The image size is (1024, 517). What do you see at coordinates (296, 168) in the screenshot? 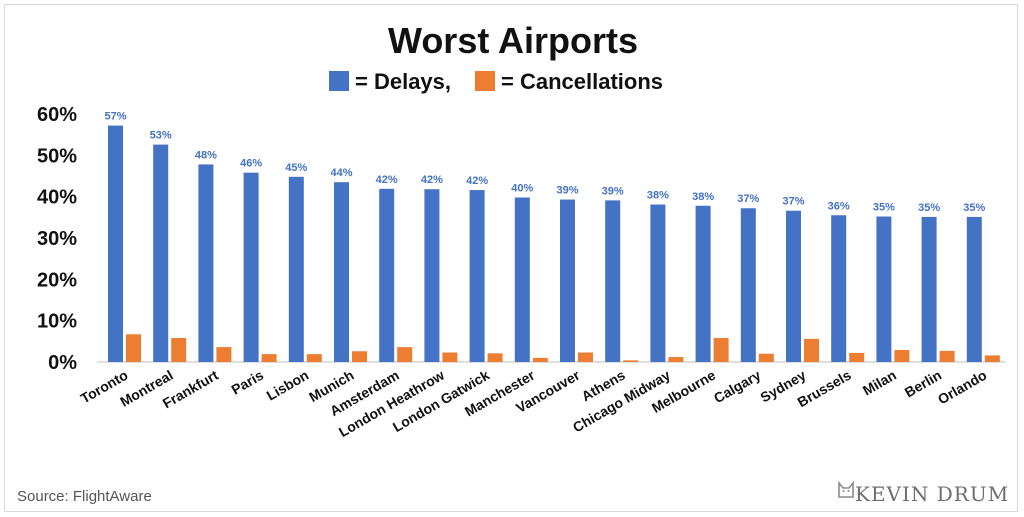
I see `data-label-delays: 45%` at bounding box center [296, 168].